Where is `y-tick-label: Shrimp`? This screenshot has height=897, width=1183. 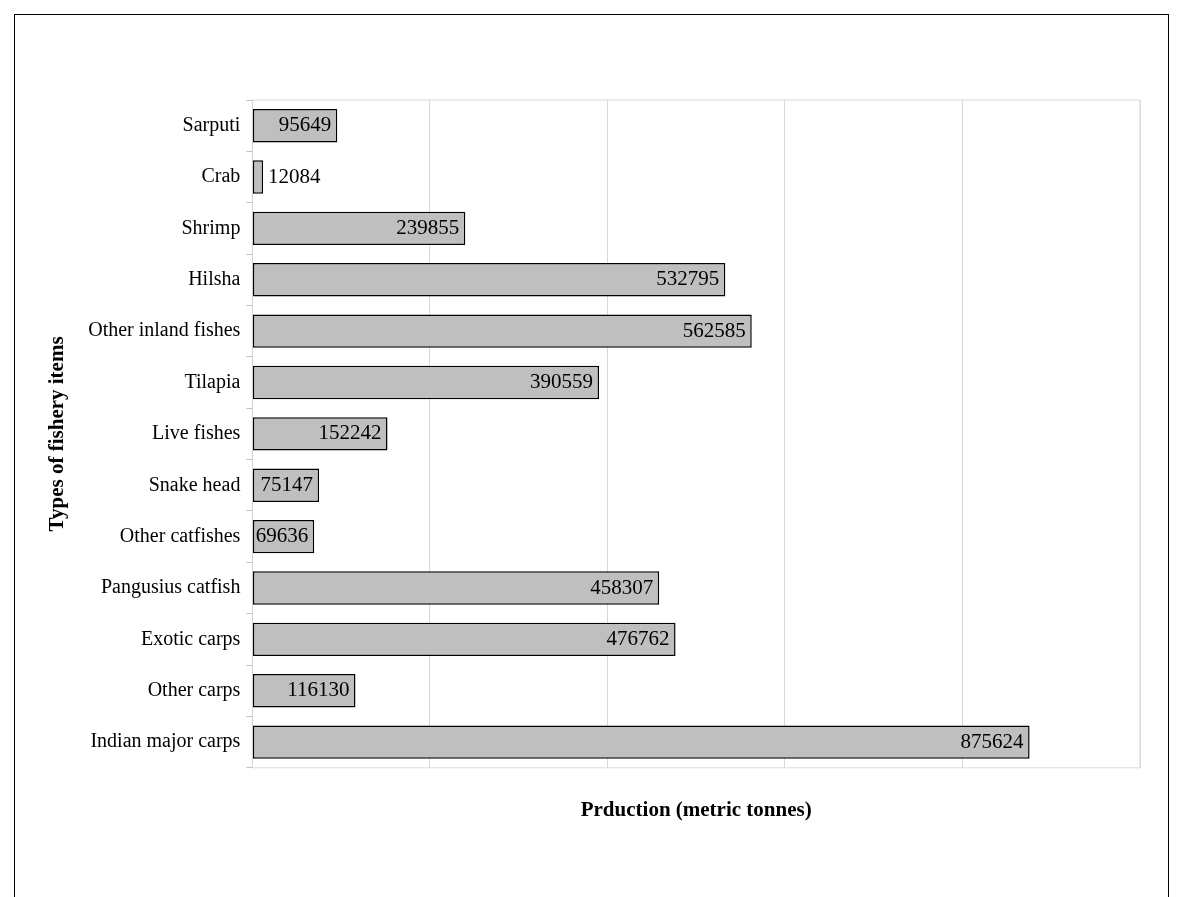
y-tick-label: Shrimp is located at coordinates (211, 227).